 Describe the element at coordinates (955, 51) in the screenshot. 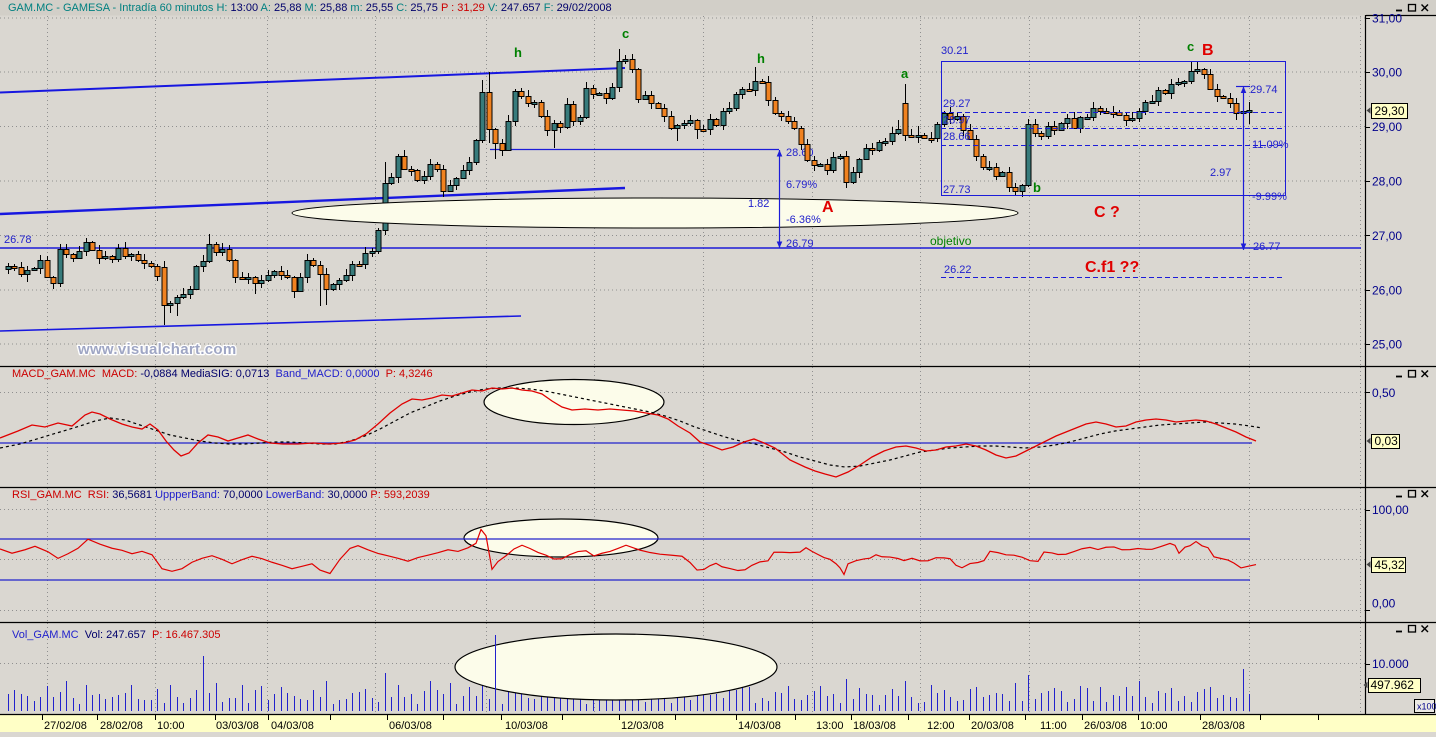

I see `svg-text: 30.21` at that location.